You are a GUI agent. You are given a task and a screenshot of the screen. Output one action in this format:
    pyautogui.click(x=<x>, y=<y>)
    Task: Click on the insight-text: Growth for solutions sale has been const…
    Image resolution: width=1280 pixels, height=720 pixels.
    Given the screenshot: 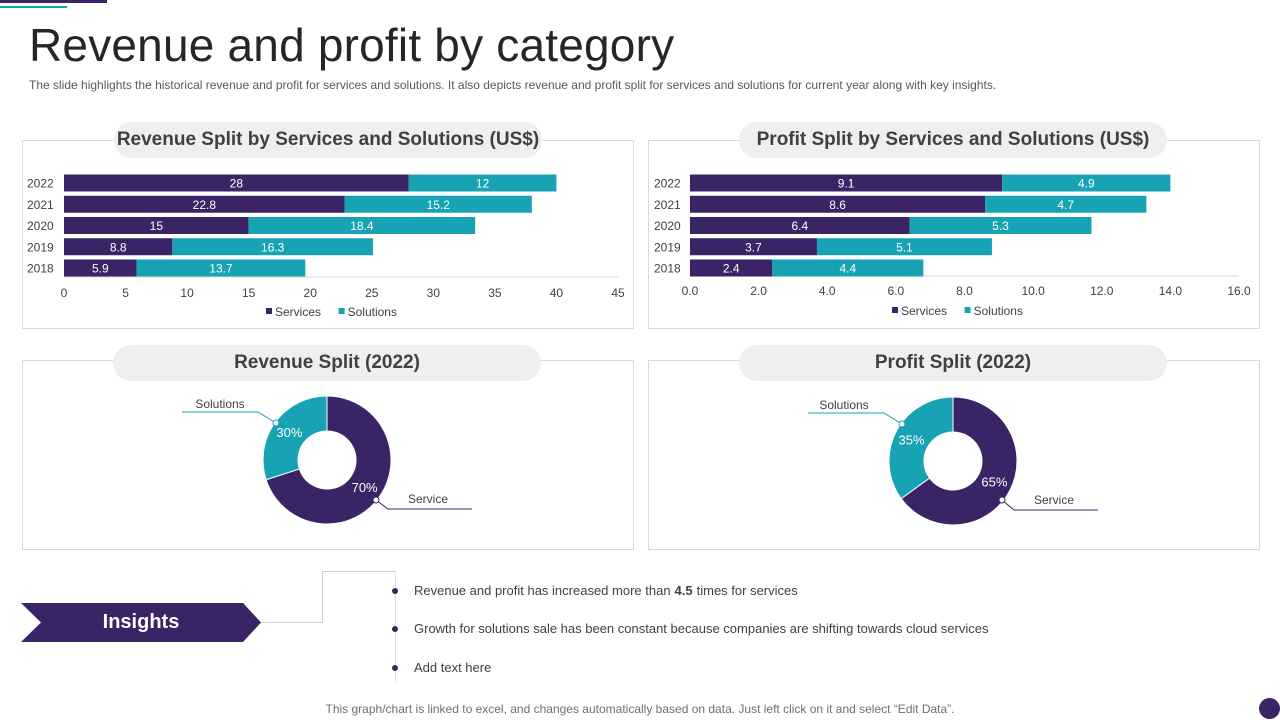 What is the action you would take?
    pyautogui.click(x=701, y=628)
    